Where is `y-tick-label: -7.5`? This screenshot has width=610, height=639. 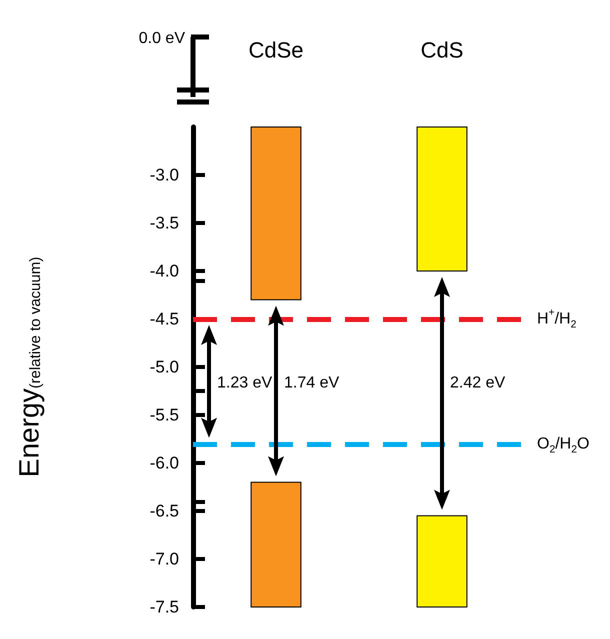
y-tick-label: -7.5 is located at coordinates (164, 607).